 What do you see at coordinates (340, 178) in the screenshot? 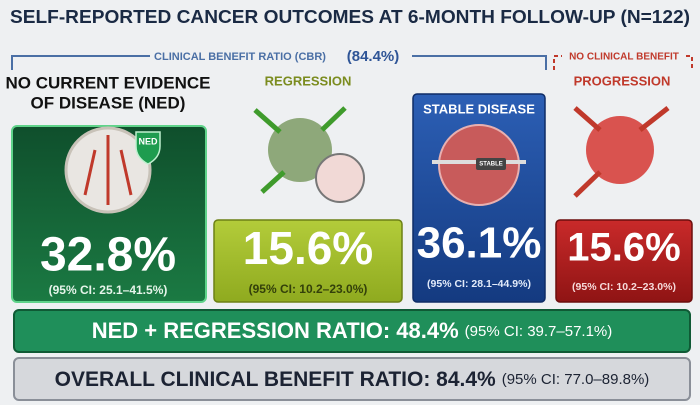
I see `zoom-icon` at bounding box center [340, 178].